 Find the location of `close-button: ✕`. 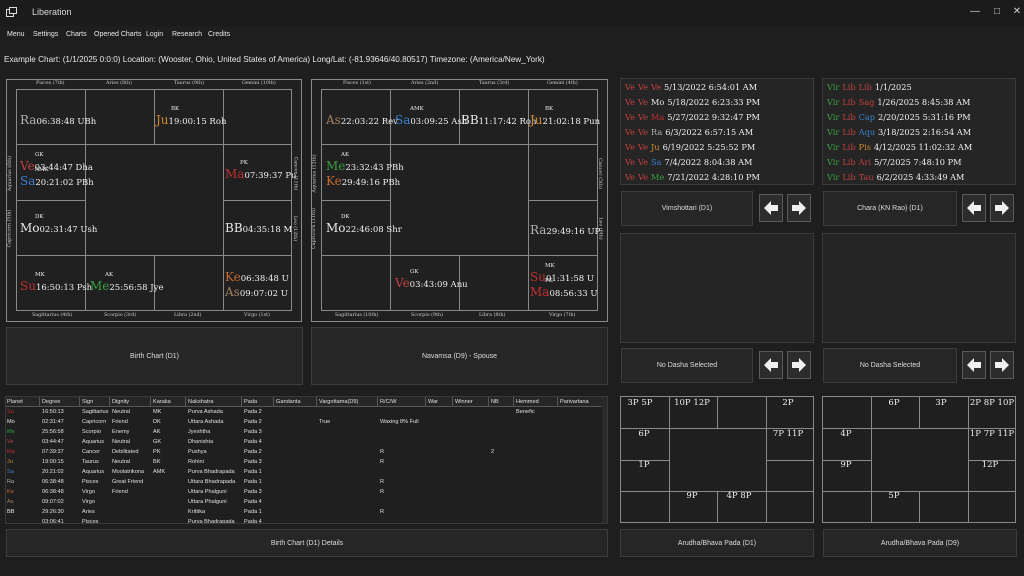

close-button: ✕ is located at coordinates (1017, 11).